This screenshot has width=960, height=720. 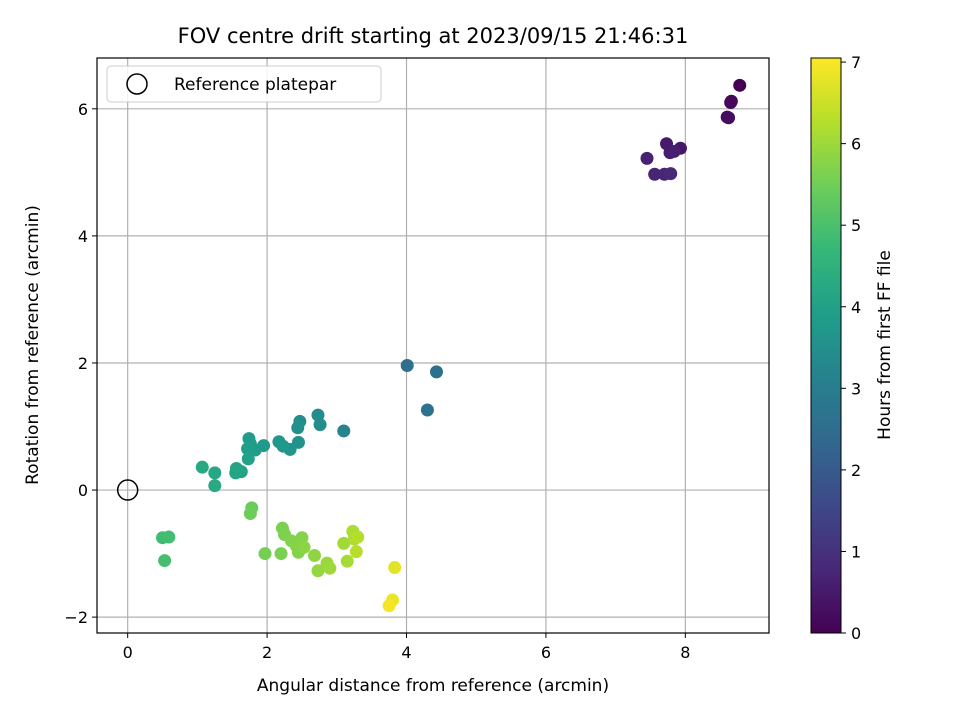 I want to click on colorbar-tick-label: 4, so click(x=856, y=307).